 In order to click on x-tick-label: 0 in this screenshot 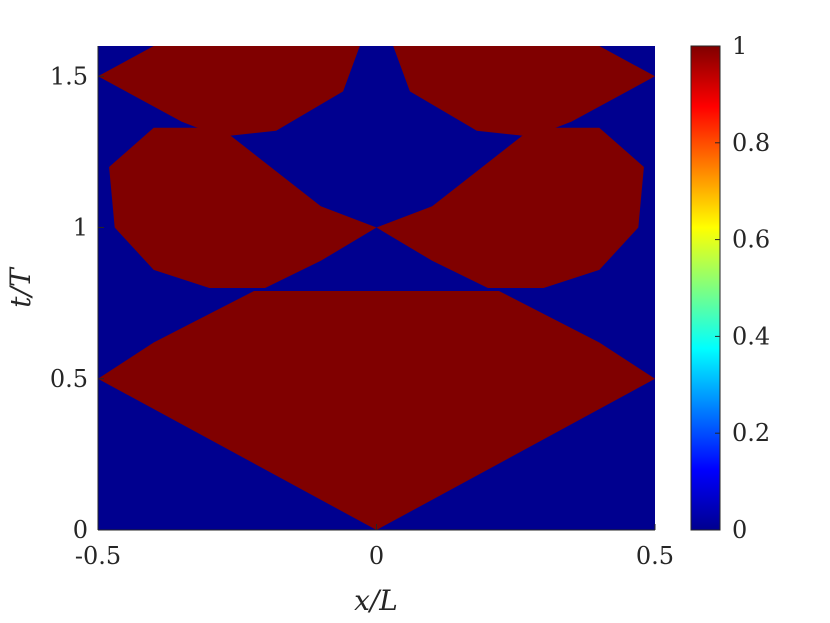, I will do `click(376, 556)`.